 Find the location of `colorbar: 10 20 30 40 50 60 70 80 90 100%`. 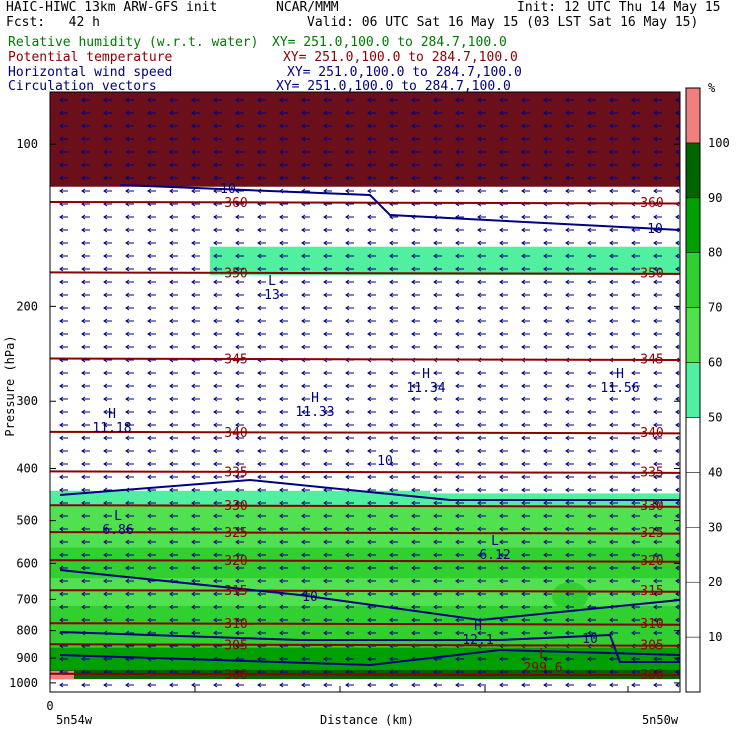

colorbar: 10 20 30 40 50 60 70 80 90 100% is located at coordinates (707, 387).